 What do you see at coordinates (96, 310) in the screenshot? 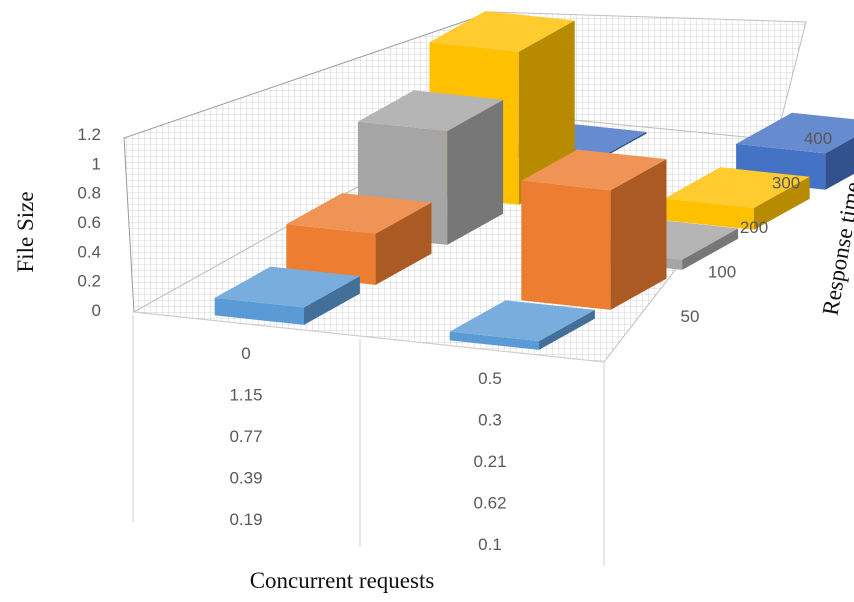
I see `z-tick-label: 0` at bounding box center [96, 310].